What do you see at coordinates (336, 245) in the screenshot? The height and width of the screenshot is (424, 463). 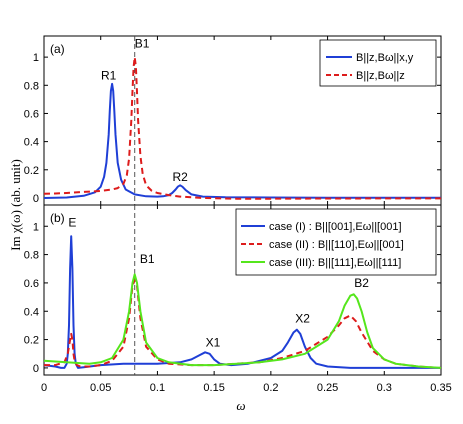 I see `panel-b-legend-label-1: case (II) : B||[110],Eω||[001]` at bounding box center [336, 245].